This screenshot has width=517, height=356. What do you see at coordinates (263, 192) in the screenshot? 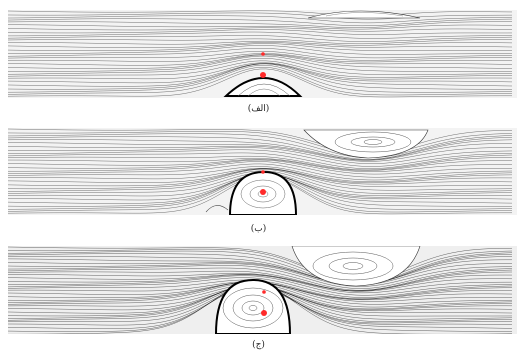
I see `marker-point-b-lower` at bounding box center [263, 192].